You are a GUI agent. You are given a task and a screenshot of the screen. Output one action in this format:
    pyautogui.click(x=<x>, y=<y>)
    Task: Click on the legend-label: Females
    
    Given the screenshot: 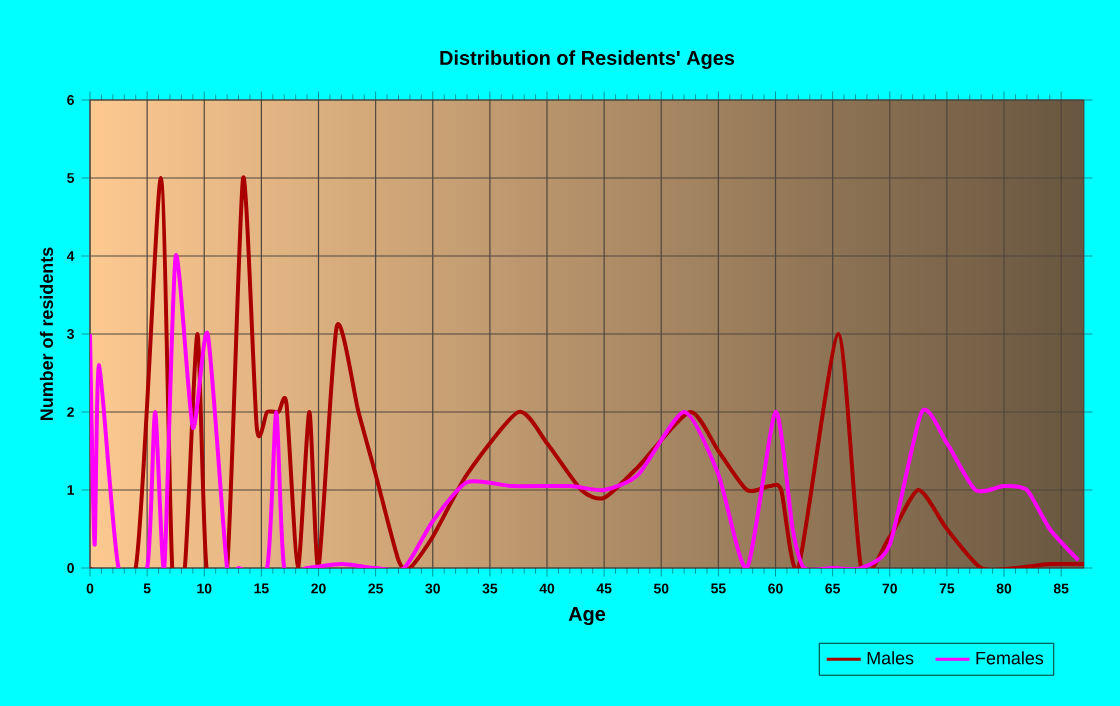 What is the action you would take?
    pyautogui.click(x=1010, y=658)
    